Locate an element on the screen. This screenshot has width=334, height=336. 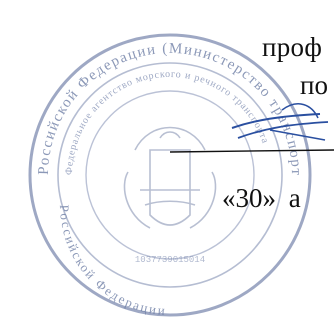
document-text-line-2: по is located at coordinates (314, 85).